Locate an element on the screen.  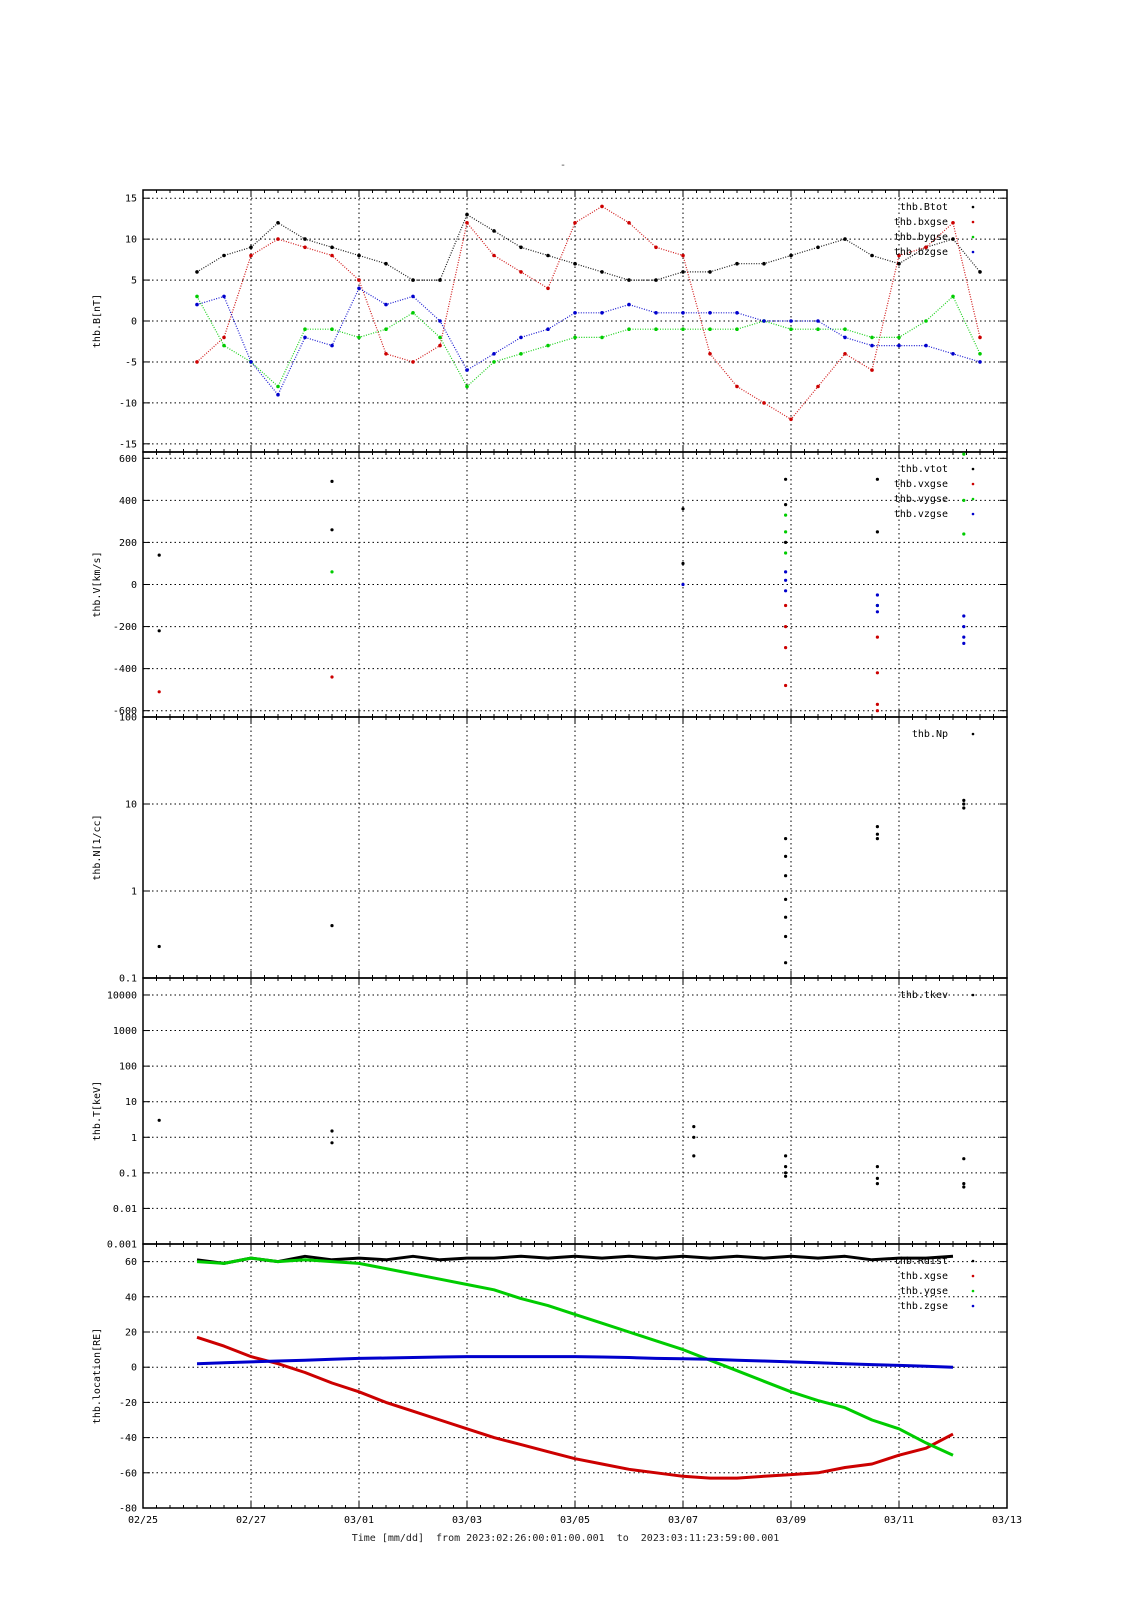
y-tick-label: 600 is located at coordinates (128, 459).